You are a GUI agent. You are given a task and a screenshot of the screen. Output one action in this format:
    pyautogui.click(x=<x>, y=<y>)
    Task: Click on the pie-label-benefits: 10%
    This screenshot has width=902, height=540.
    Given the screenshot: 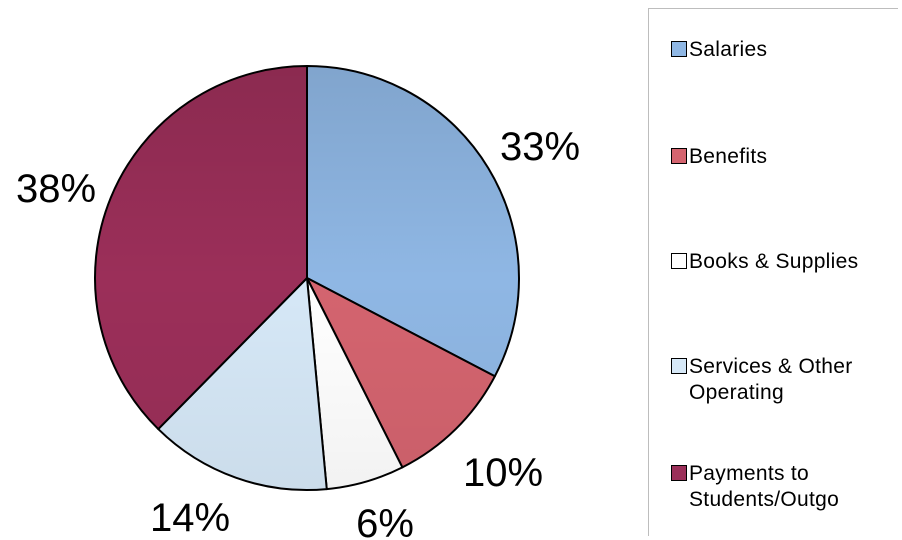 What is the action you would take?
    pyautogui.click(x=503, y=473)
    